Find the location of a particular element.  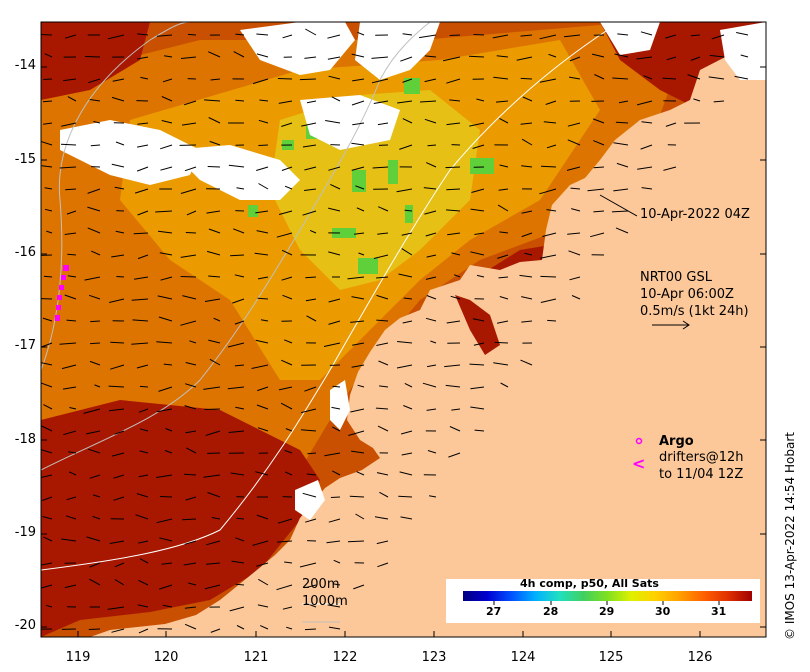

y-tick-label: -16 is located at coordinates (25, 252).